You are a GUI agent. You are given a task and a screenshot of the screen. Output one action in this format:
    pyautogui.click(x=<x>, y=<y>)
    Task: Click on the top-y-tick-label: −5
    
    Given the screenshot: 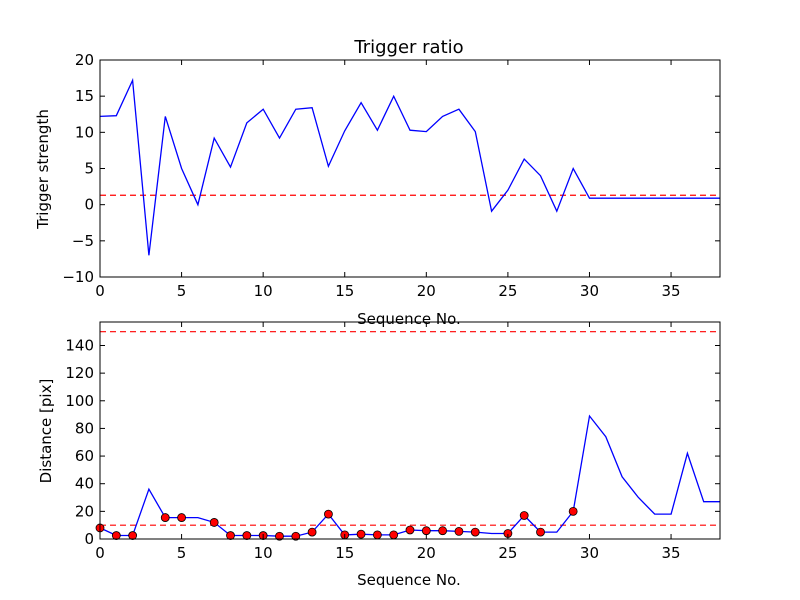 What is the action you would take?
    pyautogui.click(x=83, y=241)
    